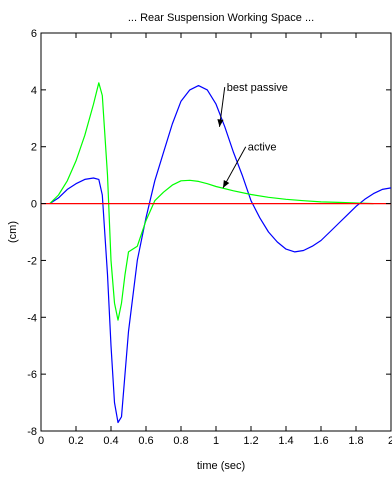 The width and height of the screenshot is (392, 477). I want to click on x-tick-label: 0.8, so click(180, 441).